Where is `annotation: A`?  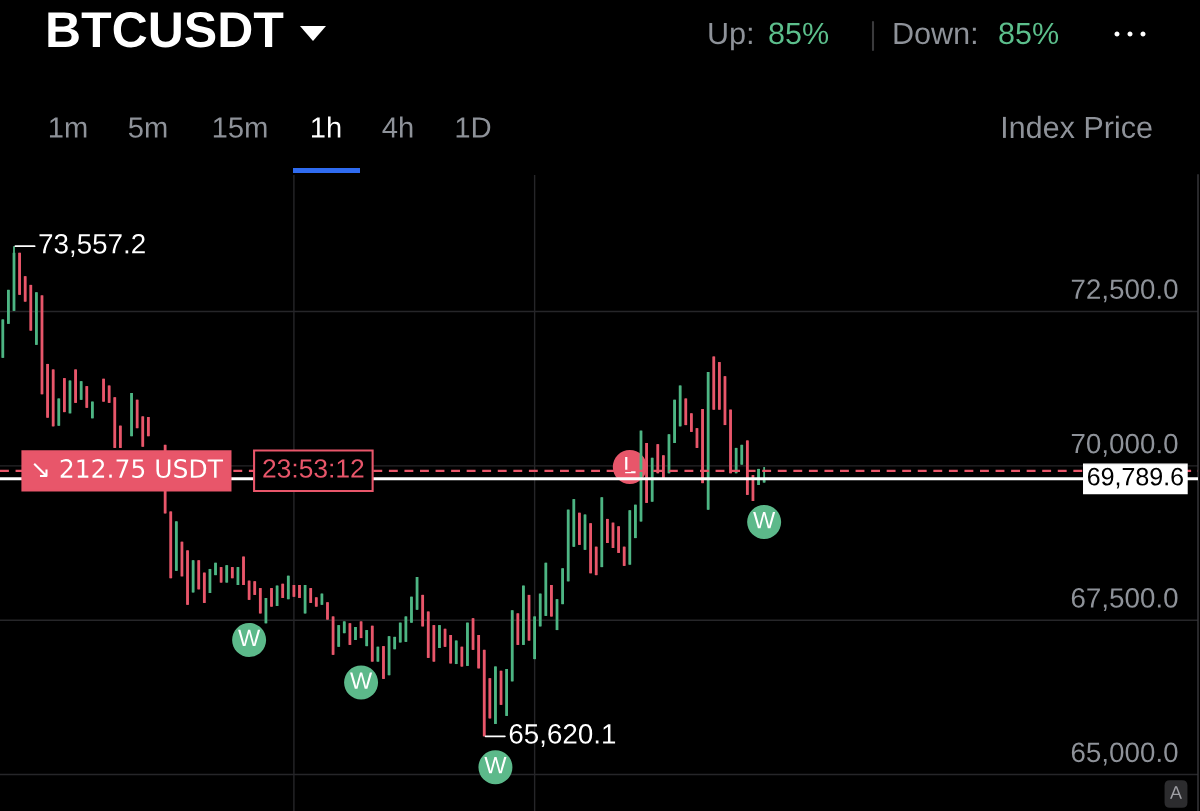 annotation: A is located at coordinates (1176, 792).